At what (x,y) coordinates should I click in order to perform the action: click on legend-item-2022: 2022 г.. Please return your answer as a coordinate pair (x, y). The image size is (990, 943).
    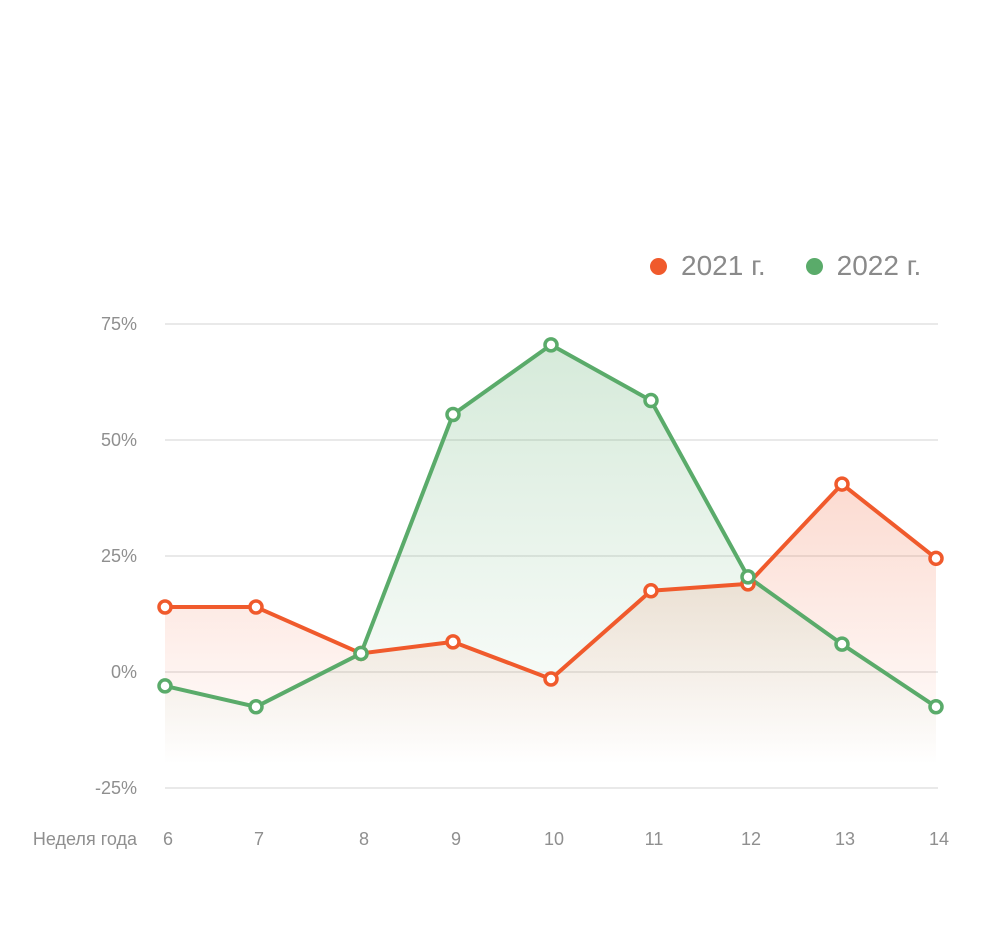
    Looking at the image, I should click on (863, 266).